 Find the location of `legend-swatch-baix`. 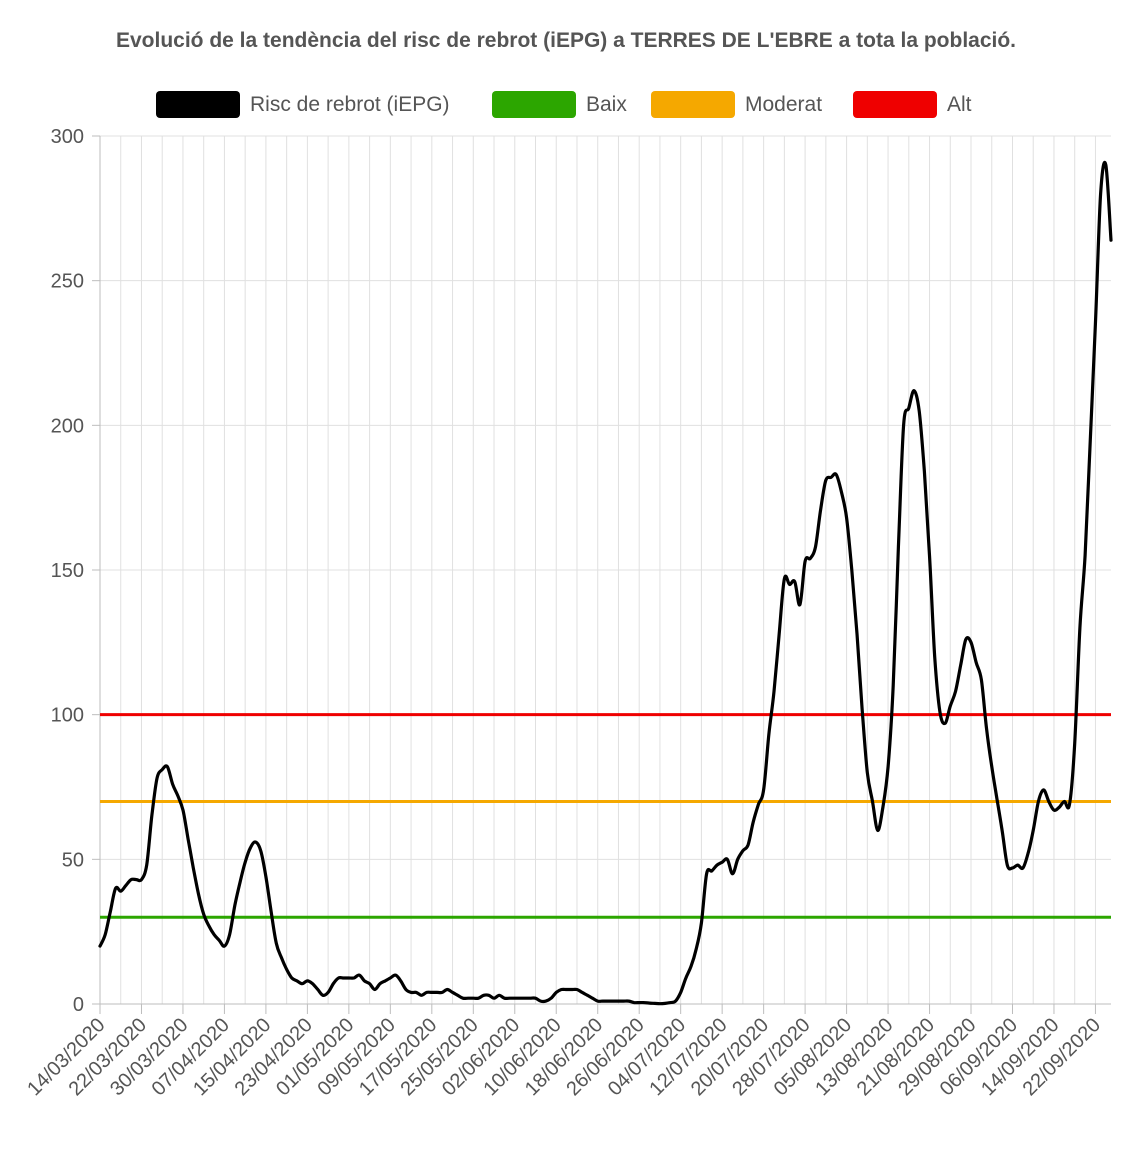

legend-swatch-baix is located at coordinates (534, 104).